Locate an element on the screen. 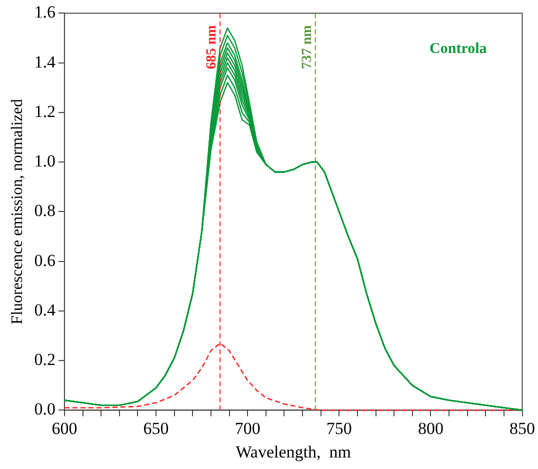 This screenshot has height=469, width=538. y-tick-label: 0.8 is located at coordinates (45, 210).